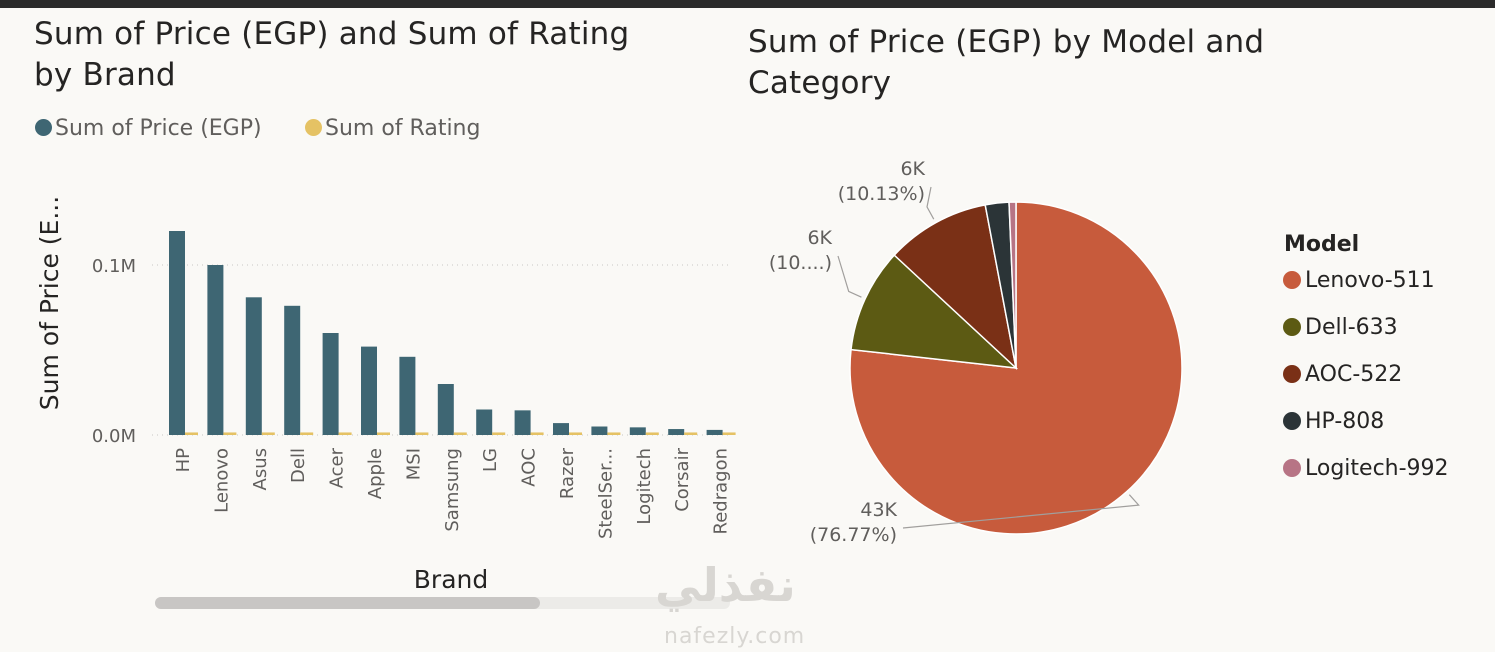 This screenshot has height=652, width=1495. I want to click on bar-price-razer, so click(561, 429).